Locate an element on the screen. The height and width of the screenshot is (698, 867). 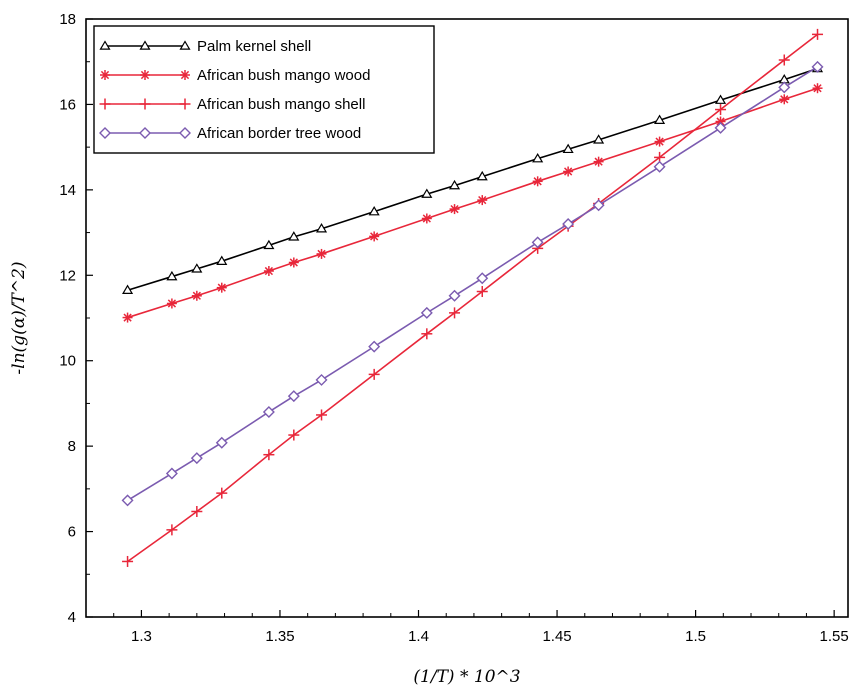
x-tick-label: 1.35 is located at coordinates (279, 636).